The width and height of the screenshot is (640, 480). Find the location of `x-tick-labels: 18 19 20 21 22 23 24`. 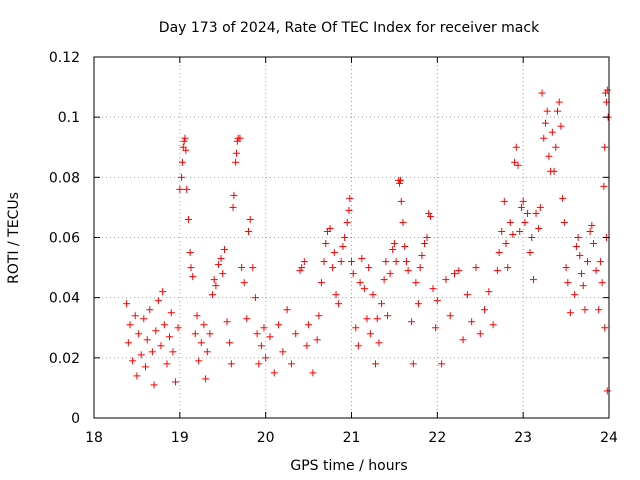

x-tick-labels: 18 19 20 21 22 23 24 is located at coordinates (351, 438).